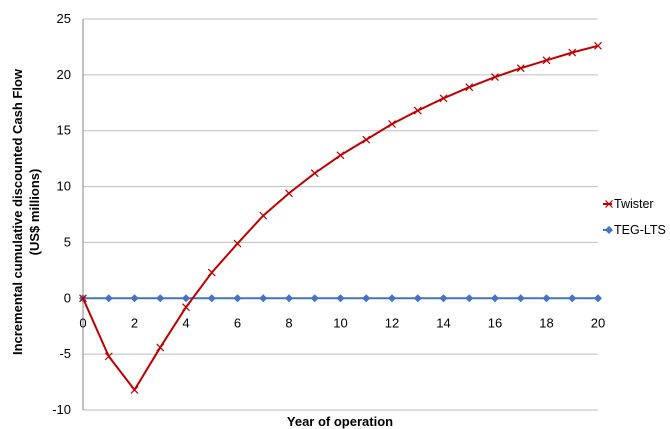  What do you see at coordinates (185, 322) in the screenshot?
I see `x-tick-label: 4` at bounding box center [185, 322].